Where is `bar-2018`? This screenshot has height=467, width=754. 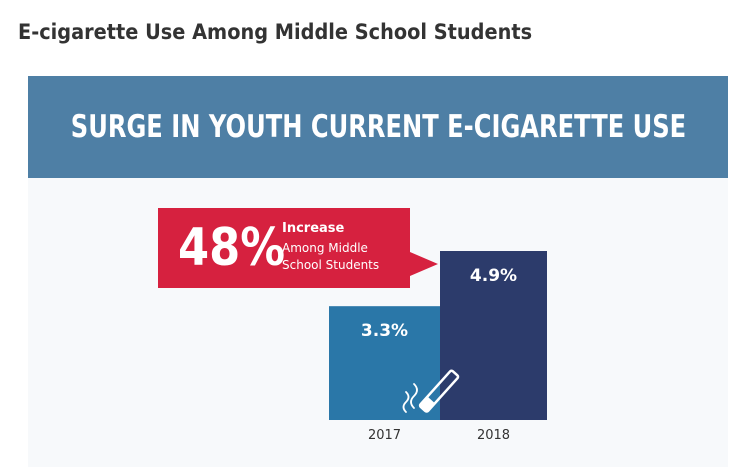 bar-2018 is located at coordinates (493, 335).